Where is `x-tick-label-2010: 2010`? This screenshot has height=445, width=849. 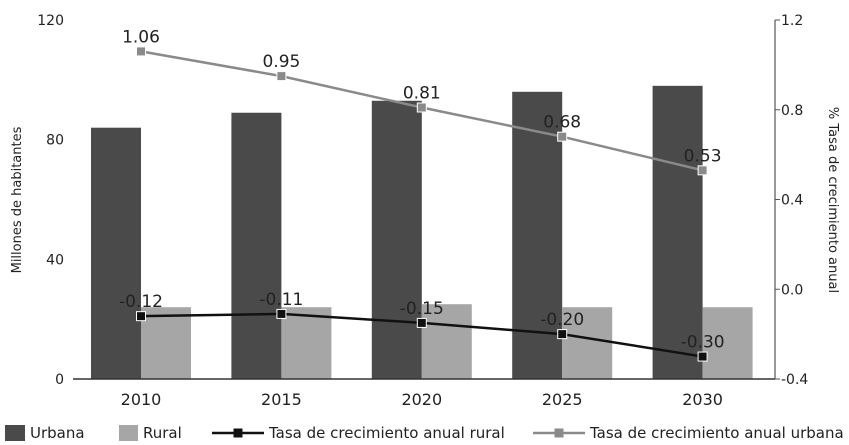
x-tick-label-2010: 2010 is located at coordinates (141, 399).